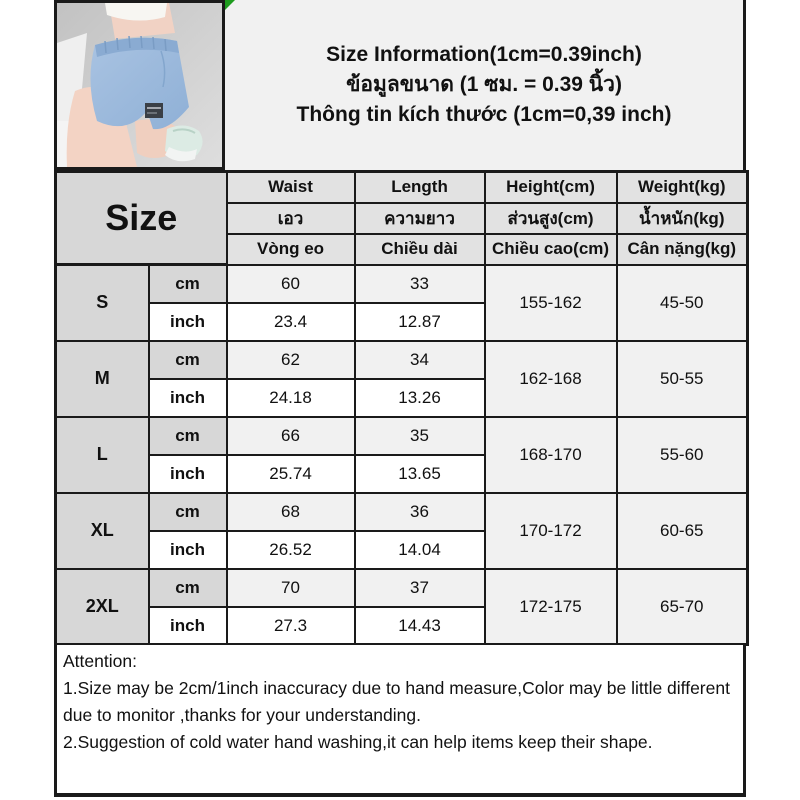 This screenshot has width=800, height=800. Describe the element at coordinates (102, 606) in the screenshot. I see `size-cell: 2XL` at that location.